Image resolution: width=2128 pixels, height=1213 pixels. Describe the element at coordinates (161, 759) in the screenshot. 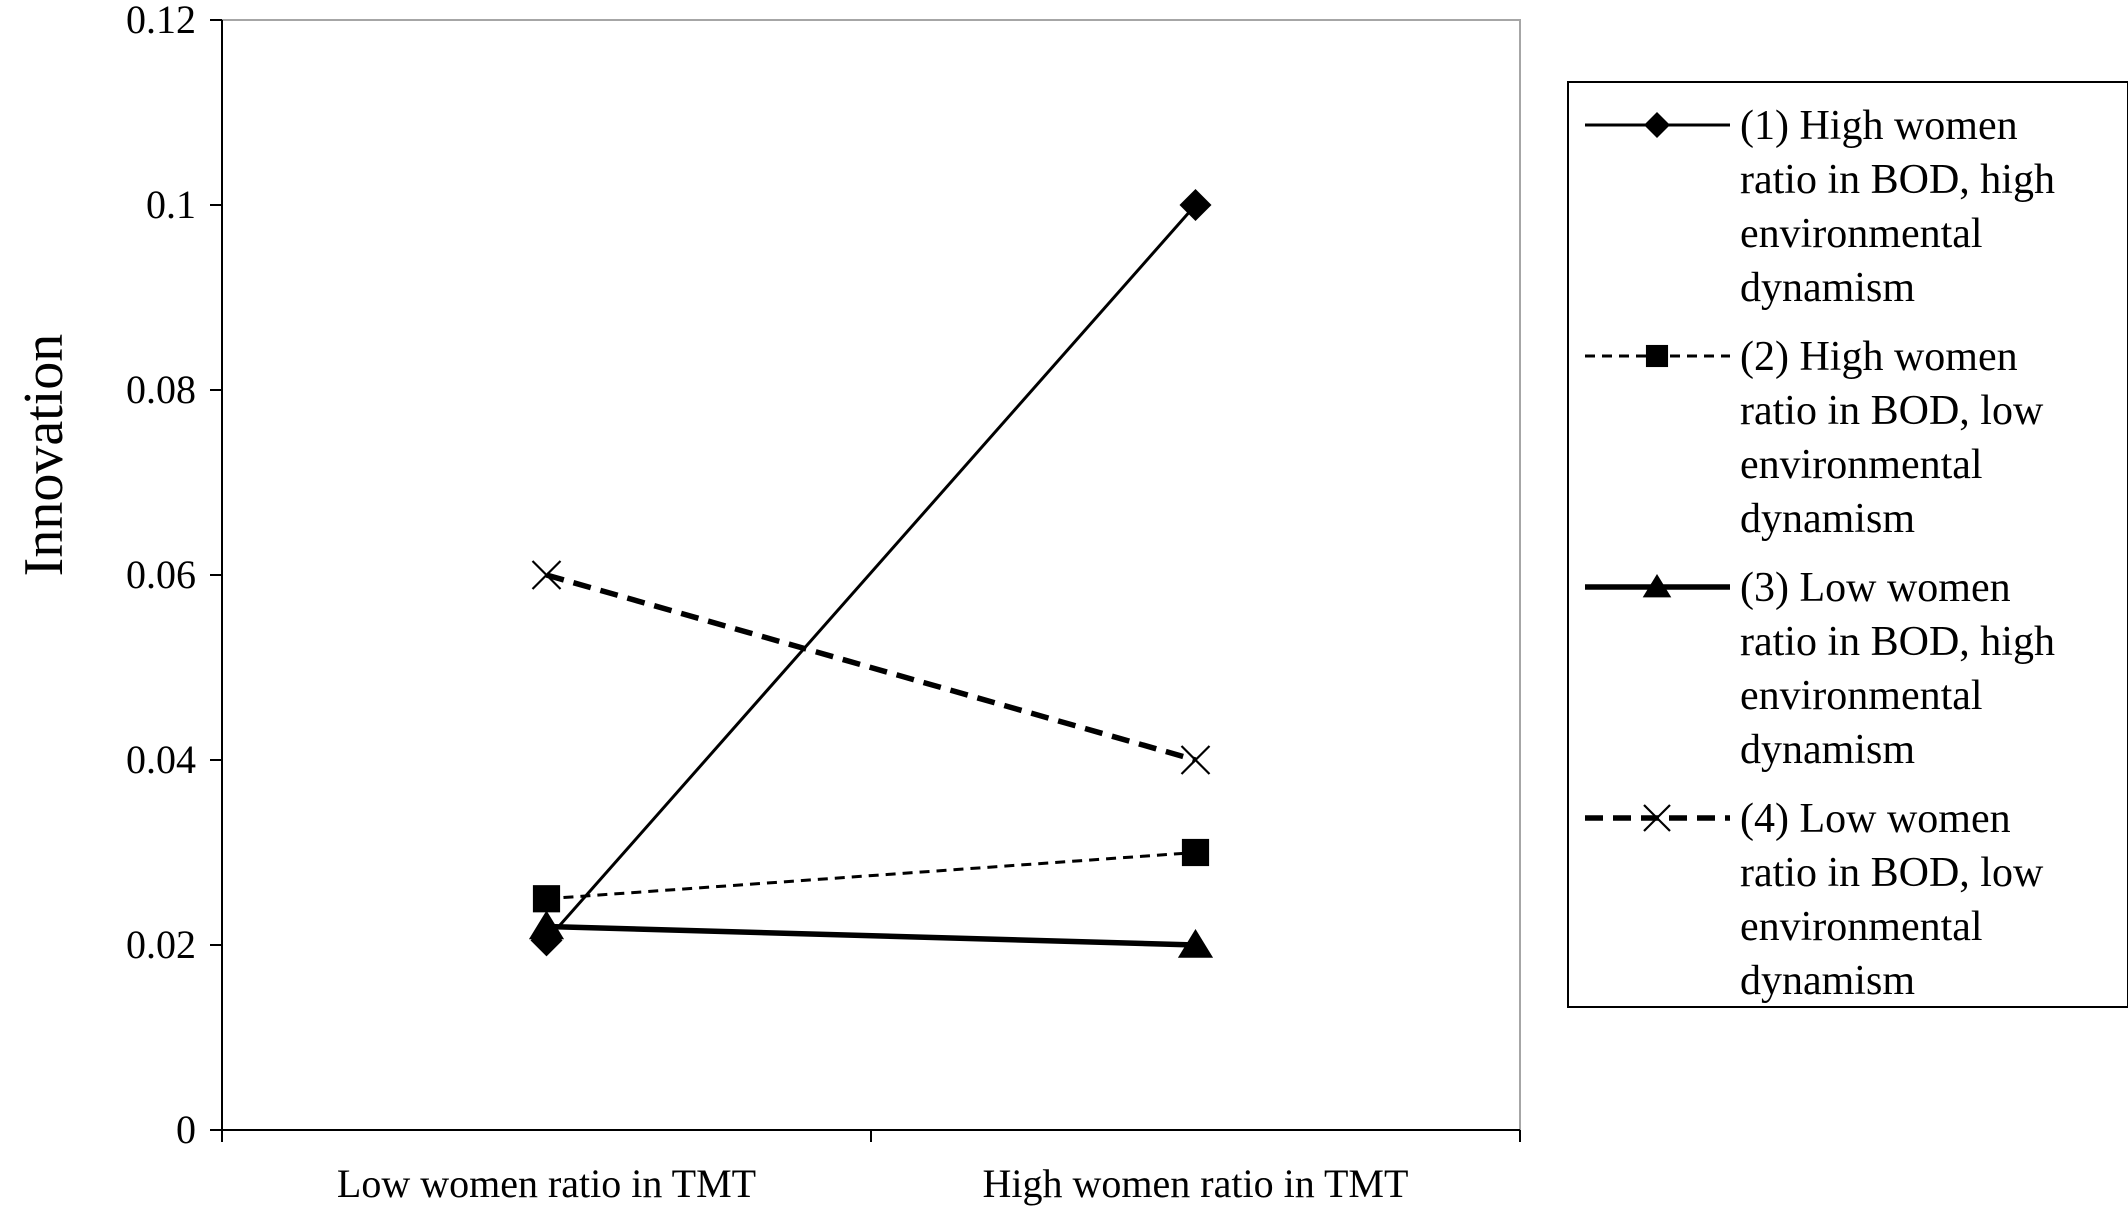

I see `y-tick-label: 0.04` at that location.